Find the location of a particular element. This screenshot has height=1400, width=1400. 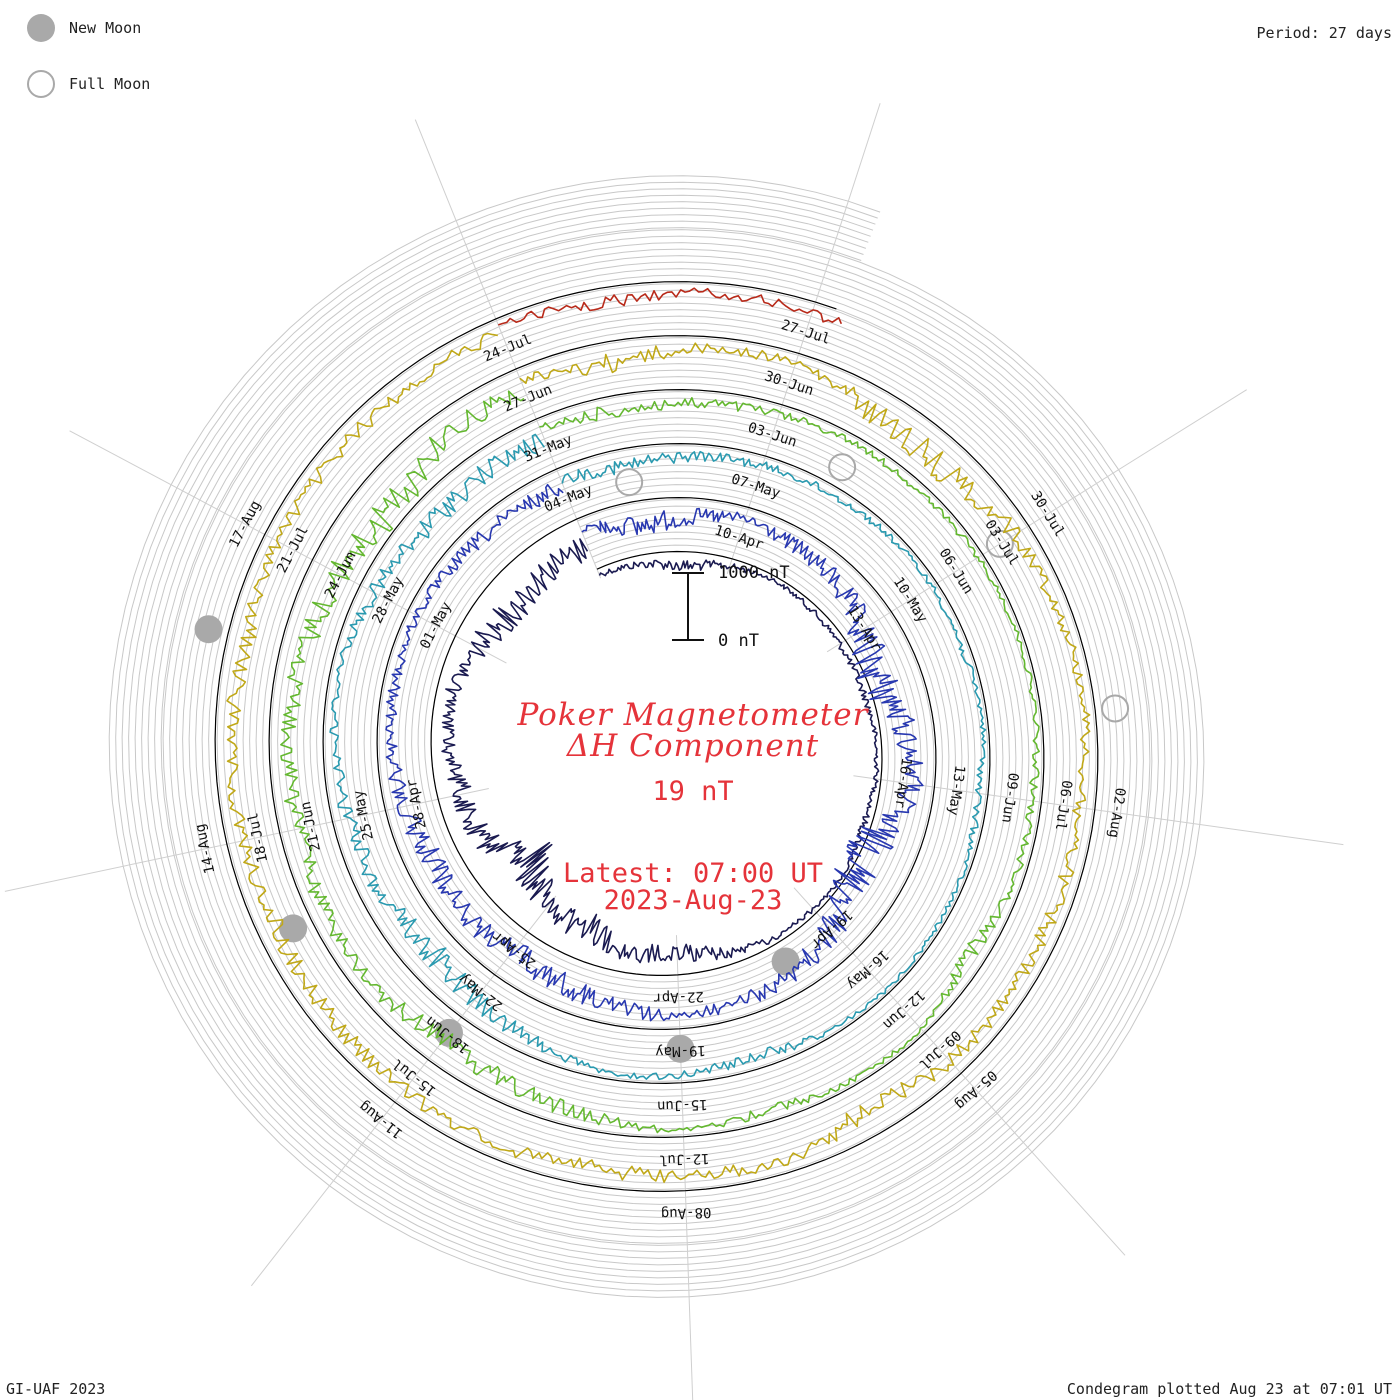

date-label: 01-May is located at coordinates (436, 626).